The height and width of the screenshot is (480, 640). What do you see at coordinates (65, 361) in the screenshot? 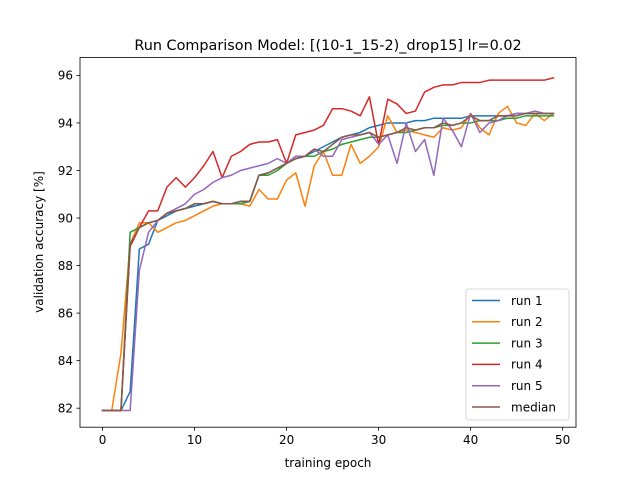
I see `y-tick-label: 84` at bounding box center [65, 361].